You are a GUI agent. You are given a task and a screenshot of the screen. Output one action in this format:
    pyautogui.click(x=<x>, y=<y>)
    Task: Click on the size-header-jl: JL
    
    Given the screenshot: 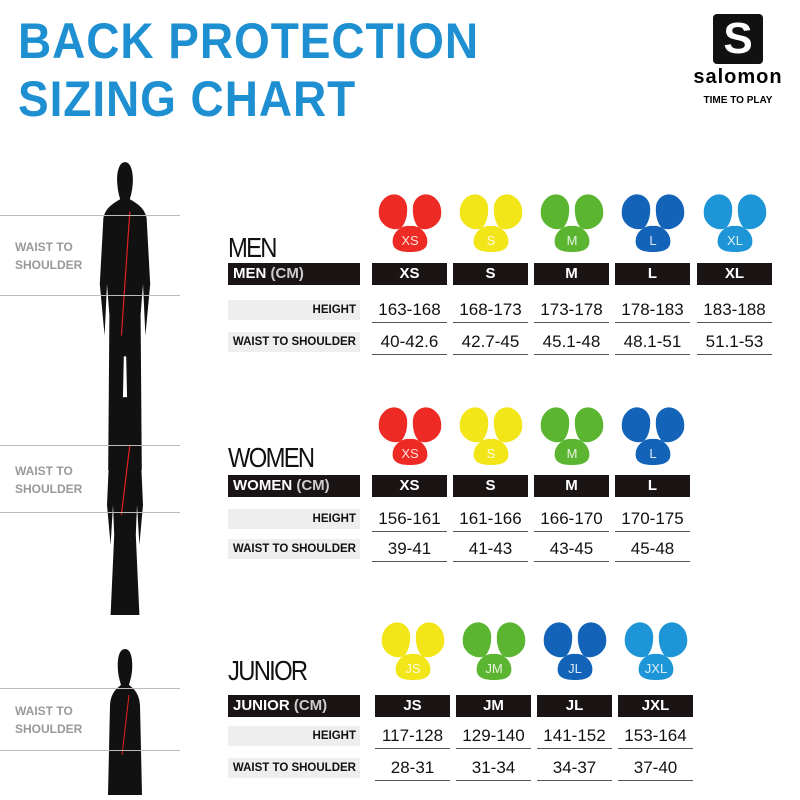 What is the action you would take?
    pyautogui.click(x=574, y=706)
    